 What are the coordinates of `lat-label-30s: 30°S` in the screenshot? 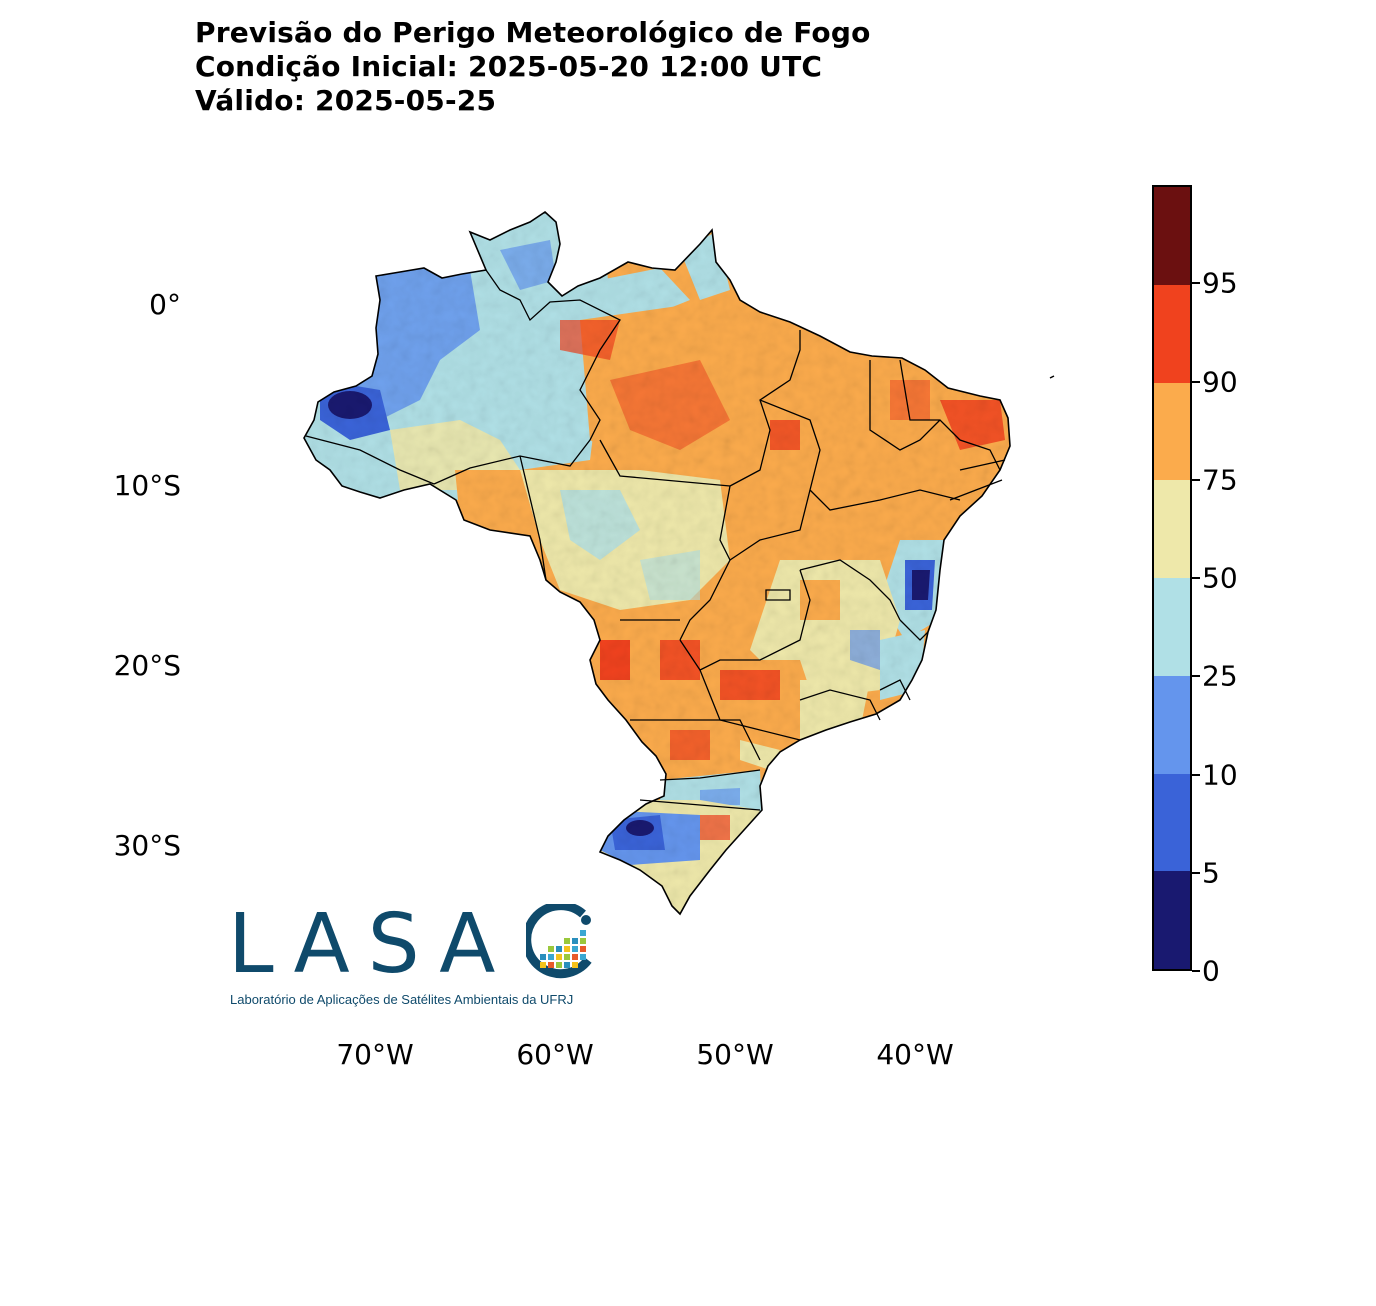 It's located at (147, 845).